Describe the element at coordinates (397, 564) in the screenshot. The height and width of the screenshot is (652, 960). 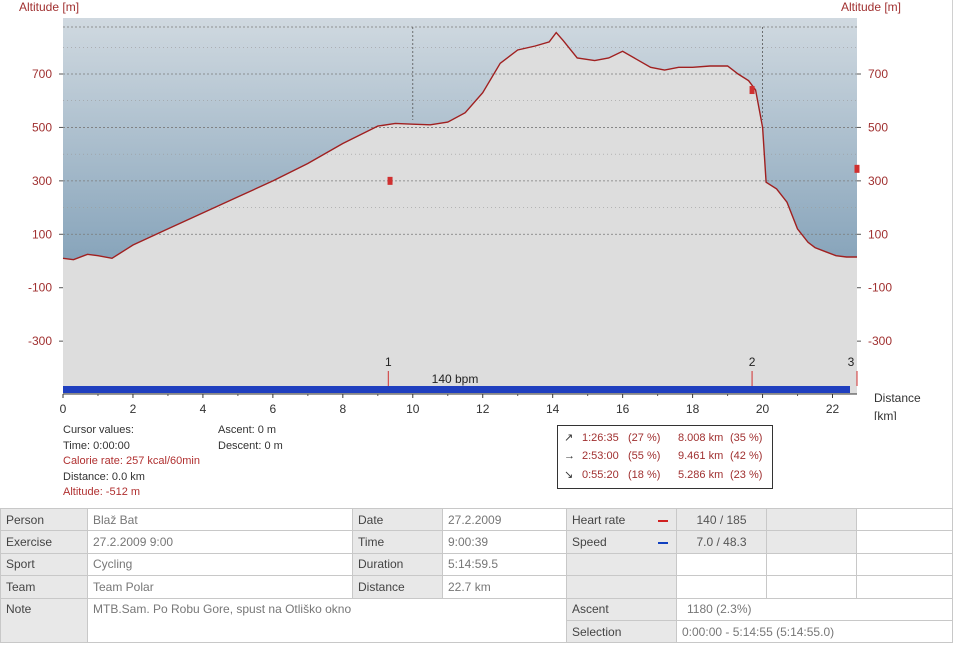
I see `duration-label: Duration` at that location.